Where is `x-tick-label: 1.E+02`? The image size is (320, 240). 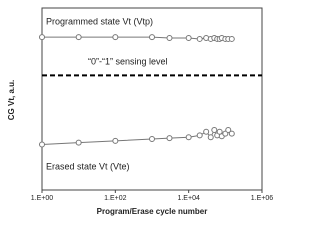
x-tick-label: 1.E+02 is located at coordinates (115, 198).